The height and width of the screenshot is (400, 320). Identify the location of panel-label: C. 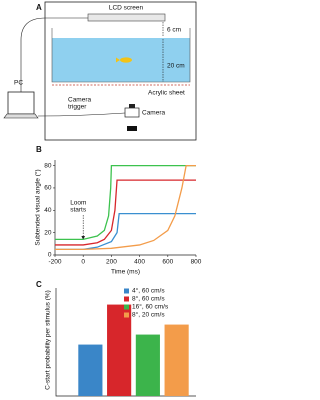
(39, 284).